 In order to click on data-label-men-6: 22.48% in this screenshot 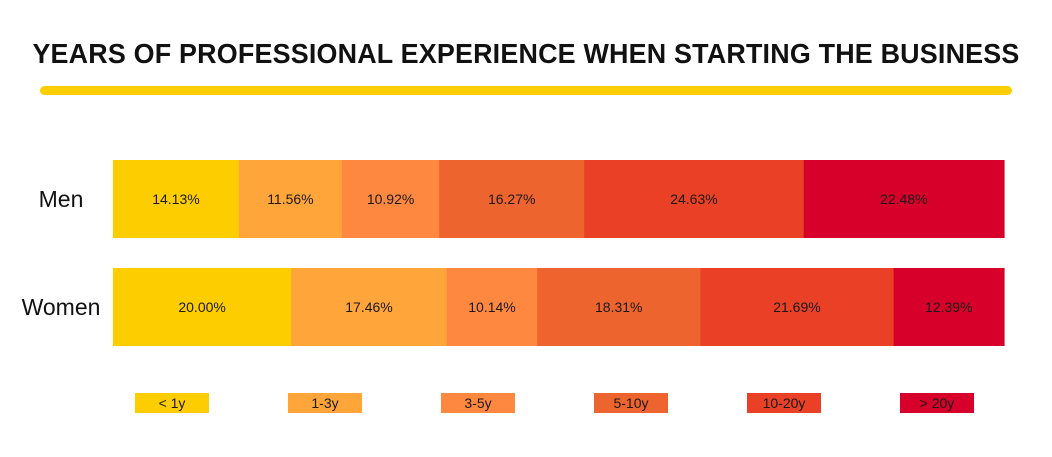, I will do `click(903, 199)`.